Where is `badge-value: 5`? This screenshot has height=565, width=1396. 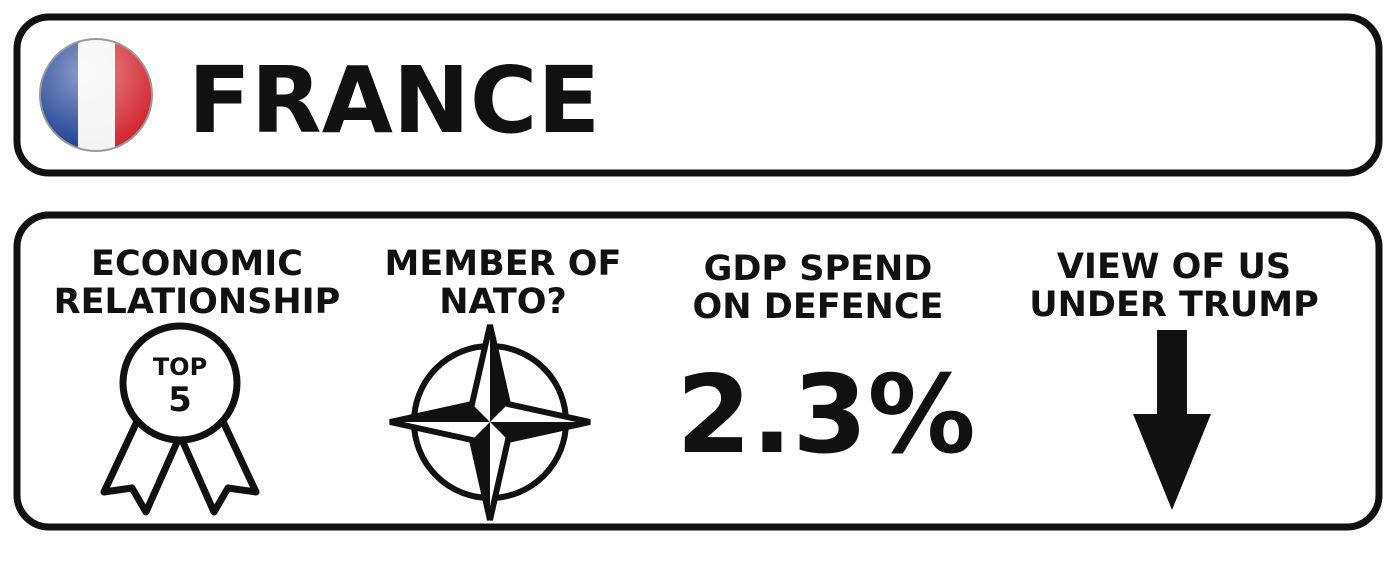
badge-value: 5 is located at coordinates (180, 400).